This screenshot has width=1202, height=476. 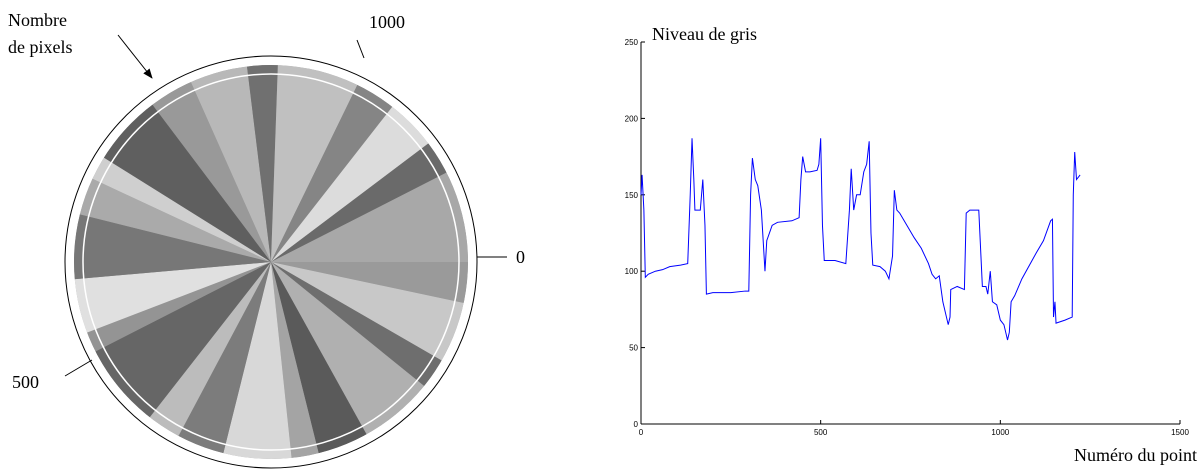 What do you see at coordinates (632, 42) in the screenshot?
I see `y-tick-label: 250` at bounding box center [632, 42].